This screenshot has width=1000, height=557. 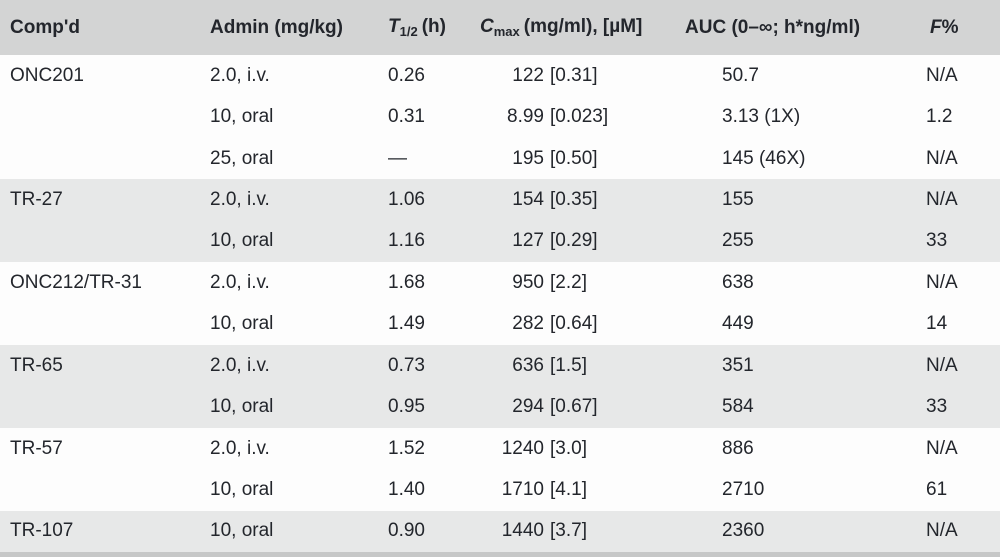 I want to click on cmax-cell: 294 [0.67], so click(x=582, y=407).